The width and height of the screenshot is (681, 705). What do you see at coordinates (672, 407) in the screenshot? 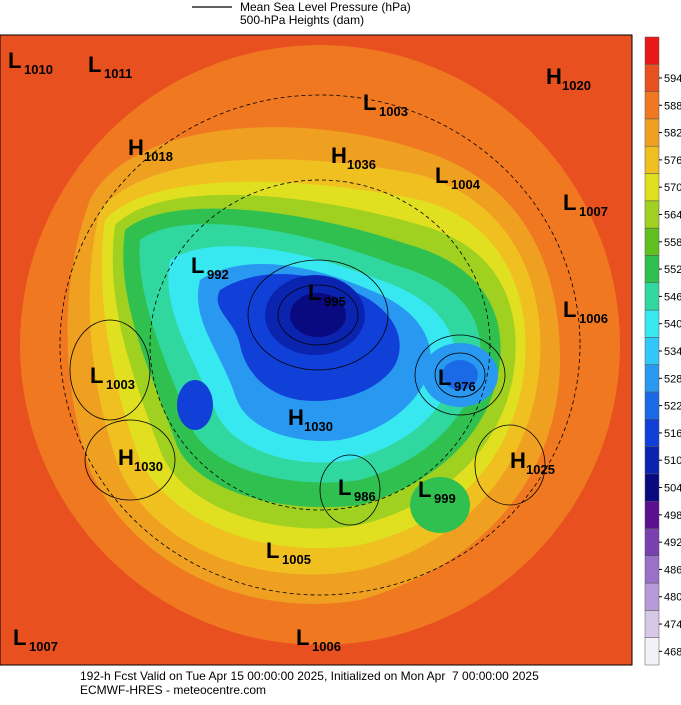
I see `colorbar-label: 522` at bounding box center [672, 407].